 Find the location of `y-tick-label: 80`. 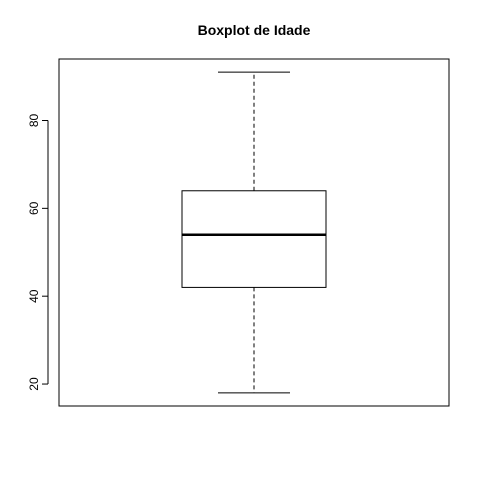

y-tick-label: 80 is located at coordinates (34, 120).